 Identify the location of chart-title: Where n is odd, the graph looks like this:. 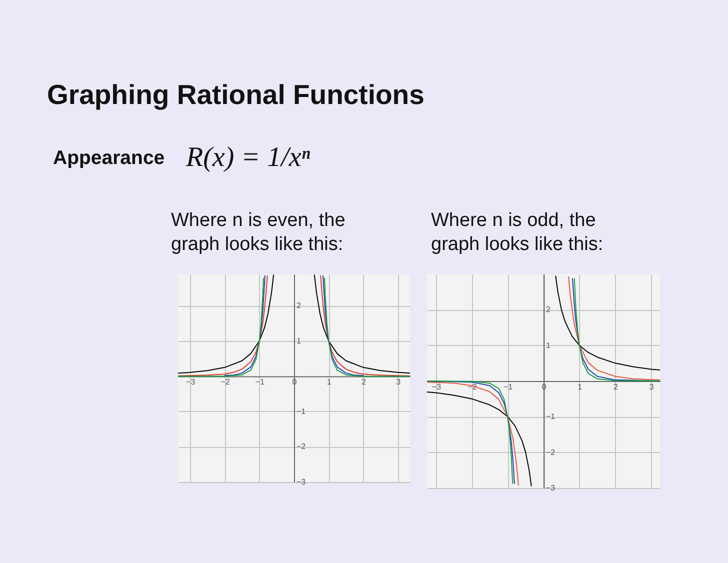
(517, 232).